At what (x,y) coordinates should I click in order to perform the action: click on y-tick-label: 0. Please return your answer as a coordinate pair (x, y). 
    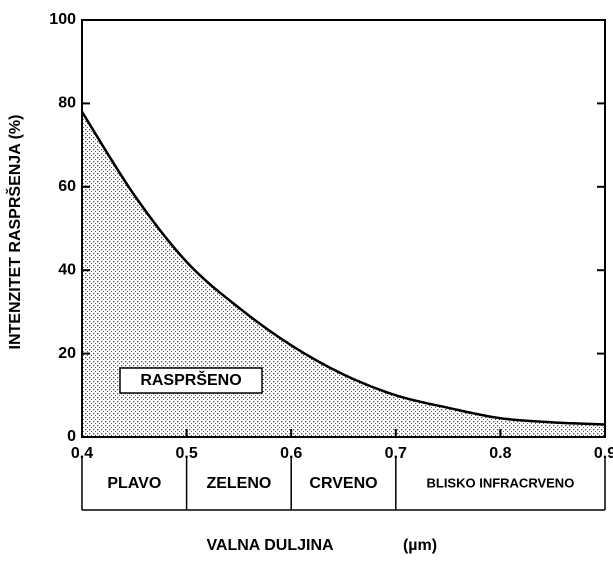
    Looking at the image, I should click on (71, 436).